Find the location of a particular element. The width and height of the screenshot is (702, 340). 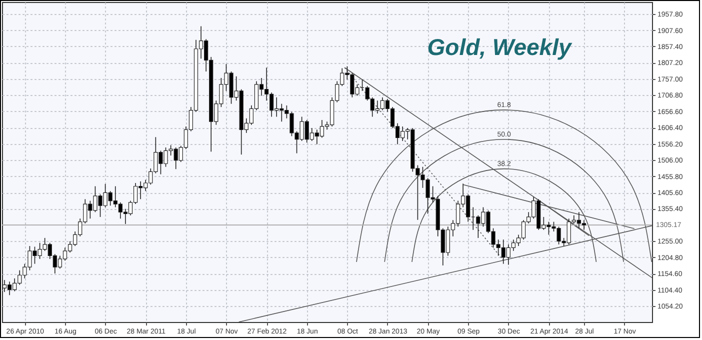

text: Gold, Weekly is located at coordinates (499, 47).